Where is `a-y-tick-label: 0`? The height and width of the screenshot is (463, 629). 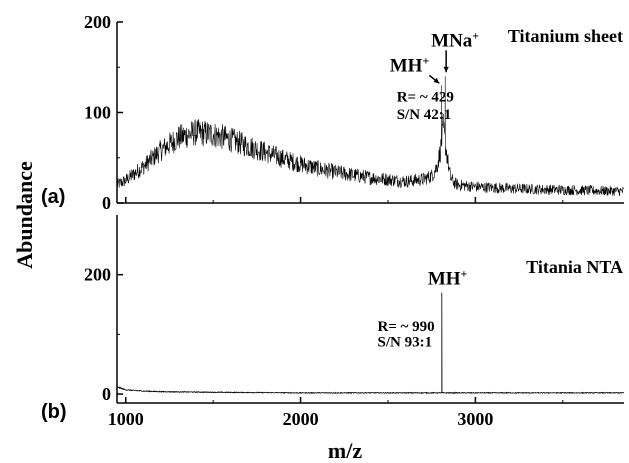 a-y-tick-label: 0 is located at coordinates (106, 203).